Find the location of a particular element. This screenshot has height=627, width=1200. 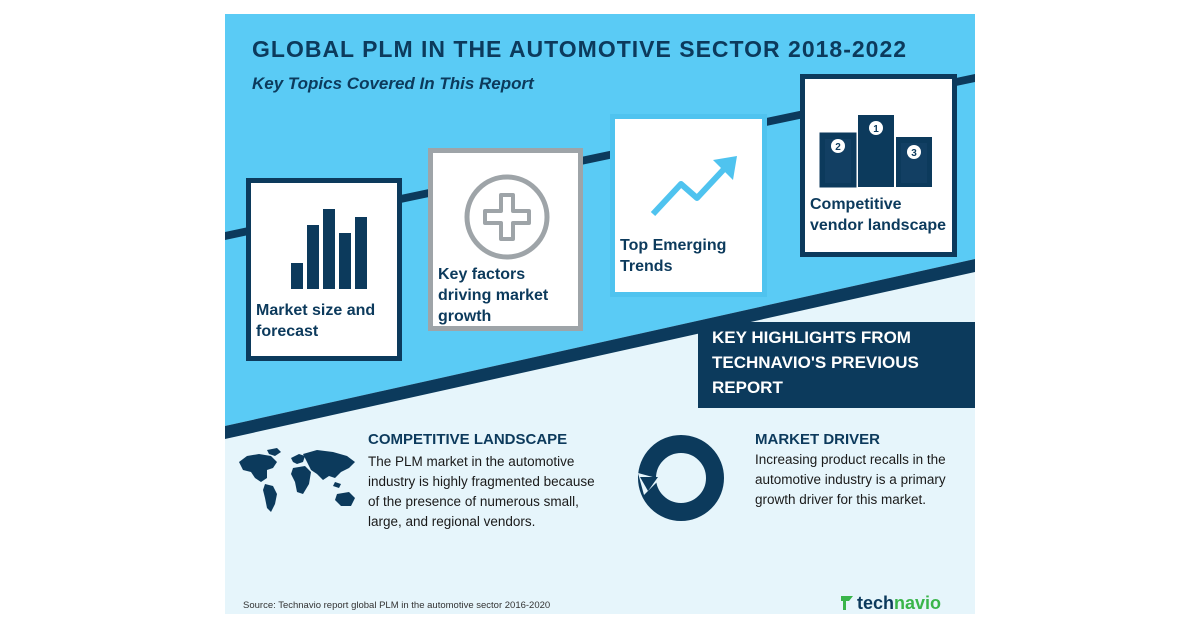

page-subtitle: Key Topics Covered In This Report is located at coordinates (393, 83).